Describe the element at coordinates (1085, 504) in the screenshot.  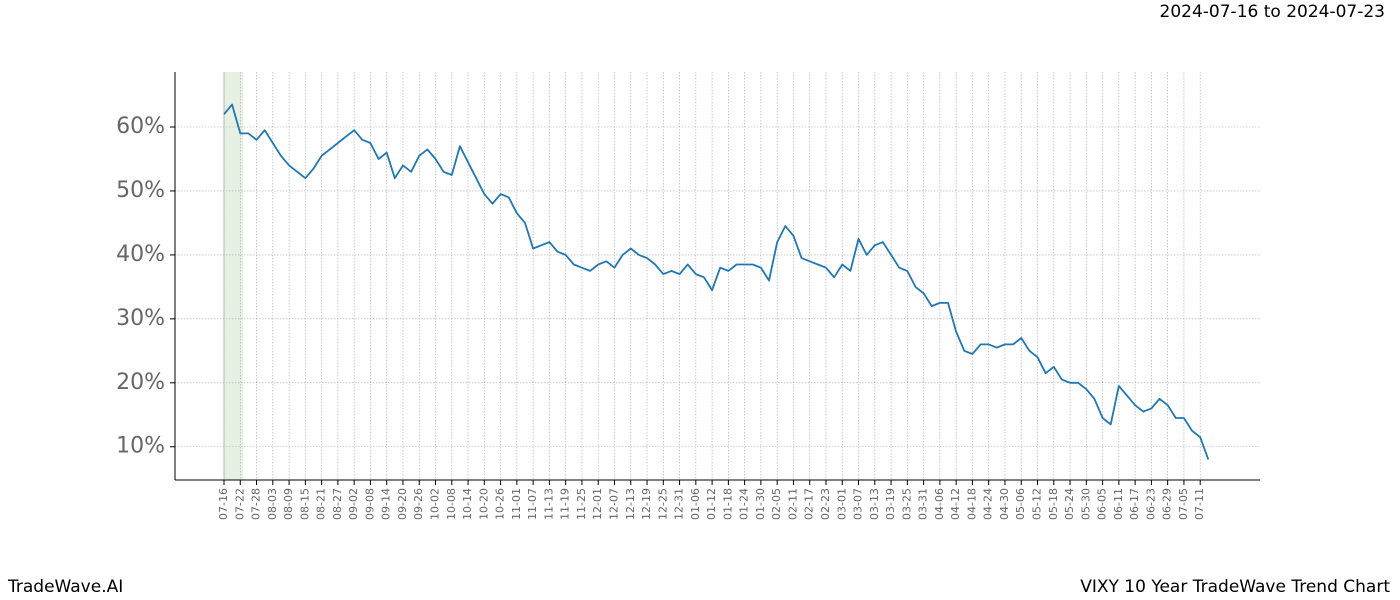
I see `x-tick-label: 05-30` at that location.